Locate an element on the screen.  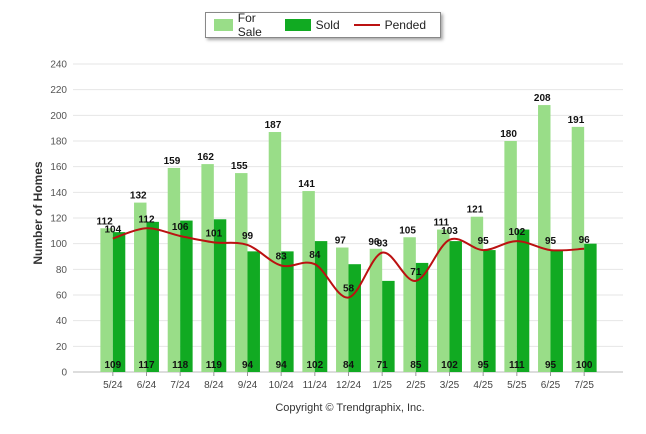
y-tick-label: 200 is located at coordinates (58, 116).